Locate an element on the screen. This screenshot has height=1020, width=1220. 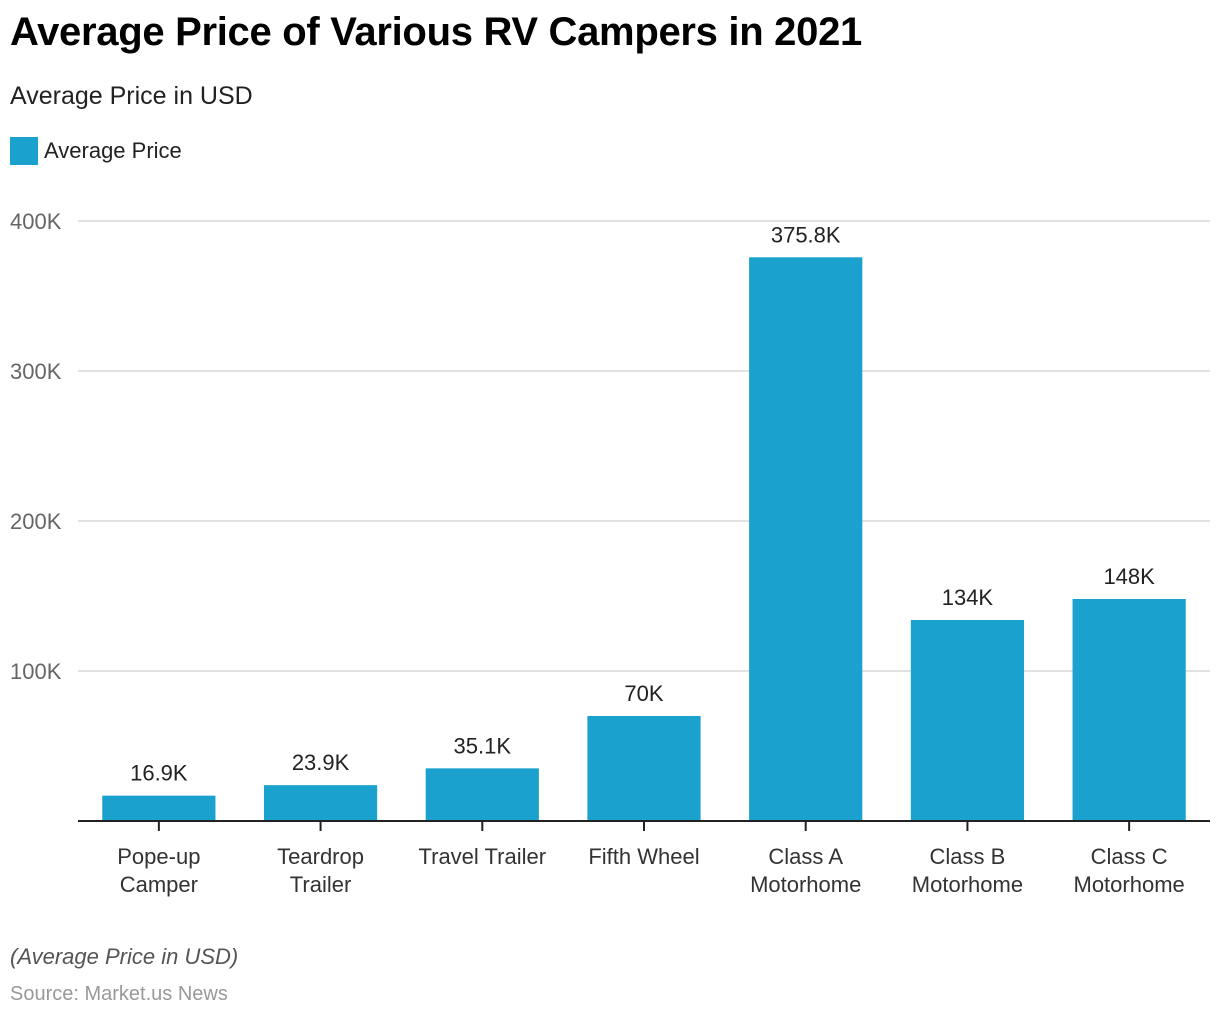
x-tick-label: Pope-up is located at coordinates (158, 856).